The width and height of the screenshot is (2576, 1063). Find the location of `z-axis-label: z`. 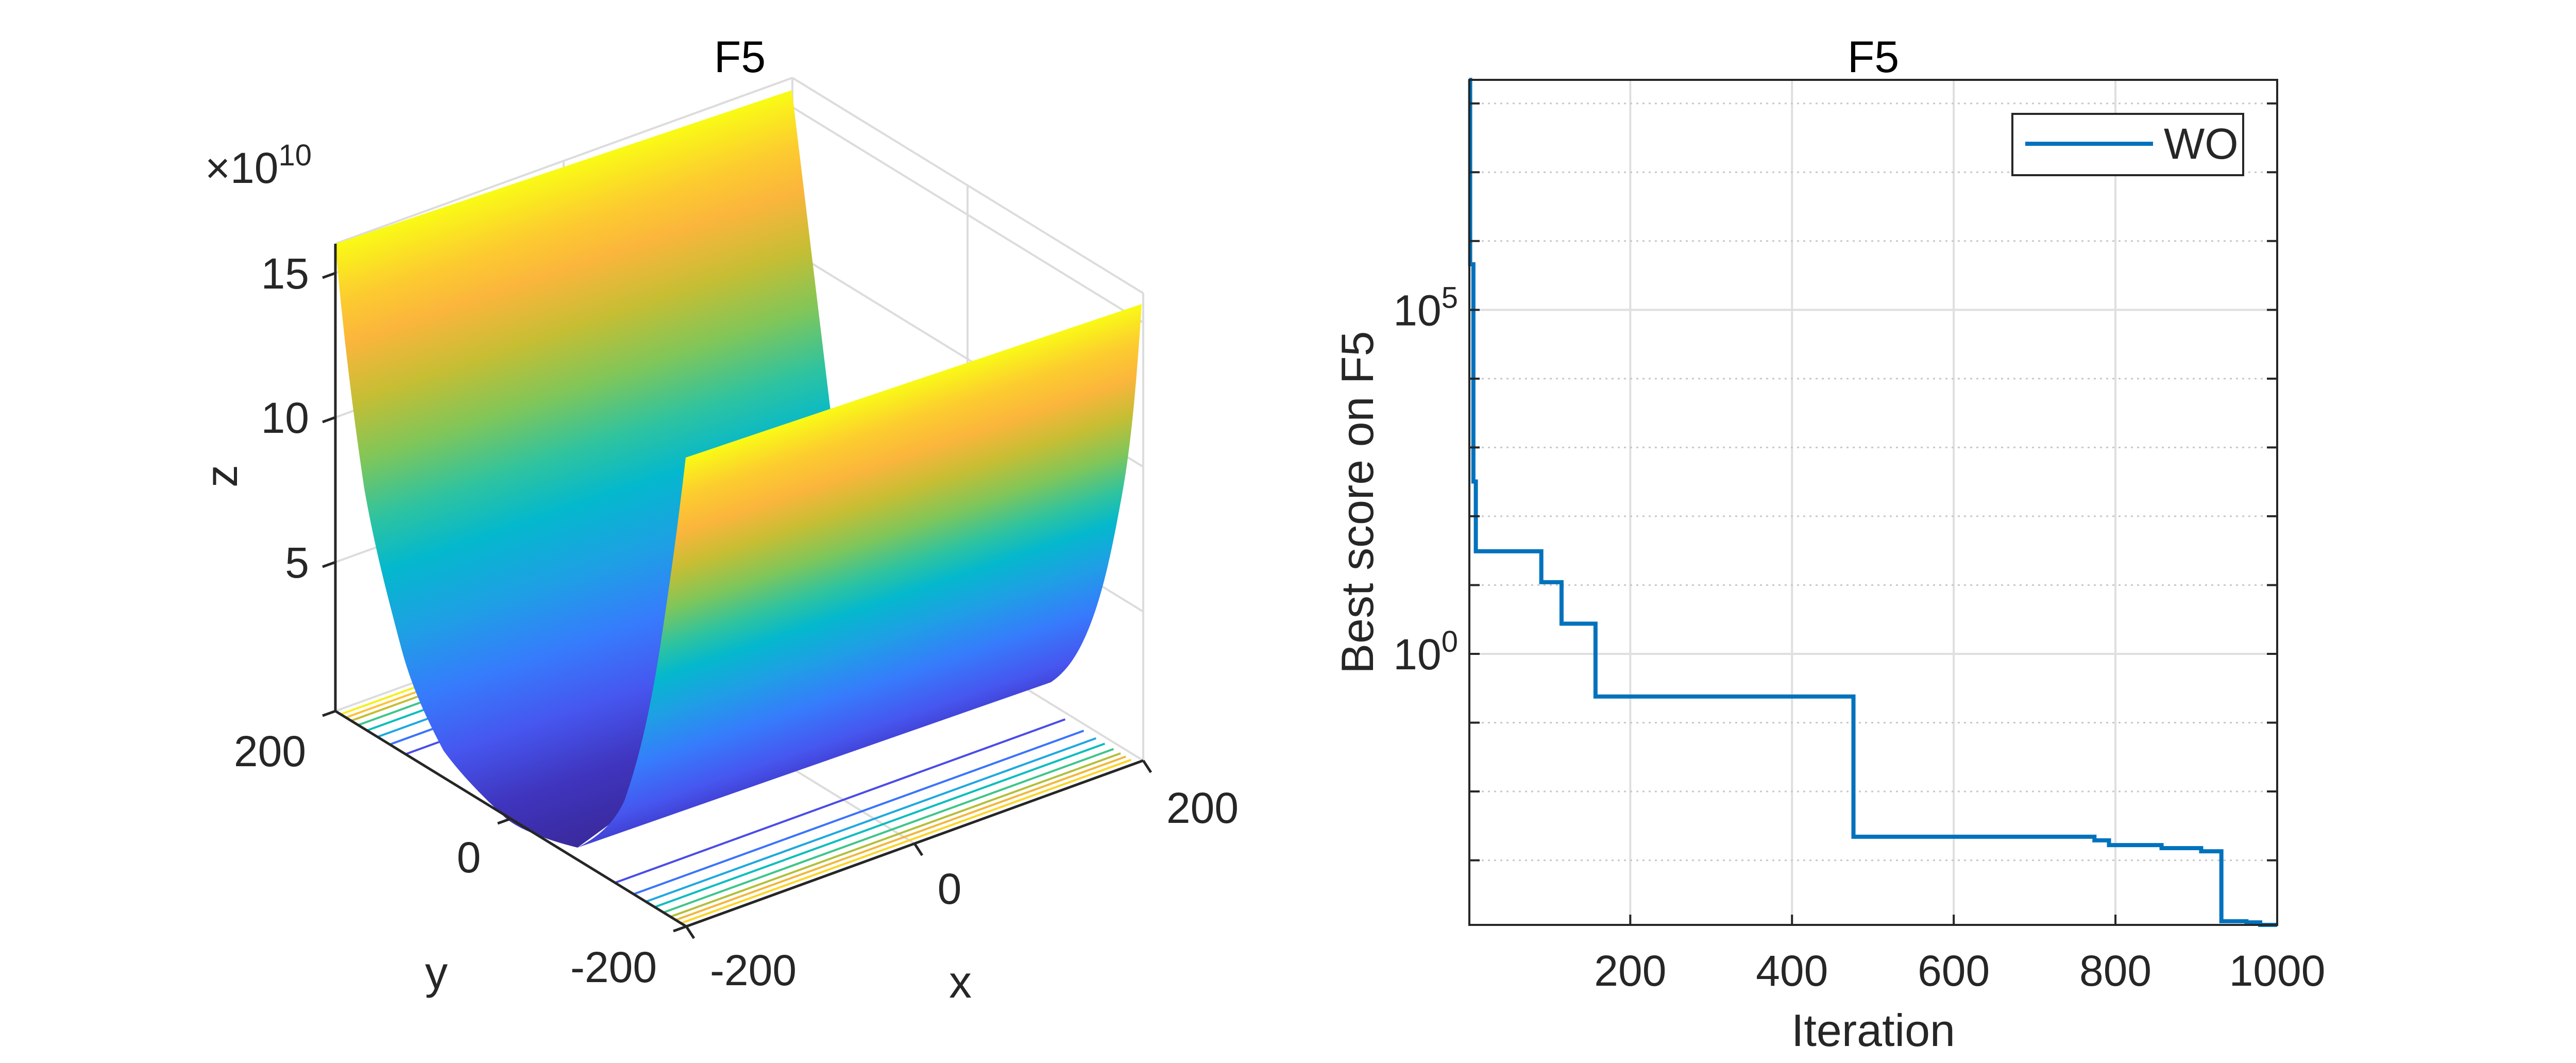

z-axis-label: z is located at coordinates (221, 476).